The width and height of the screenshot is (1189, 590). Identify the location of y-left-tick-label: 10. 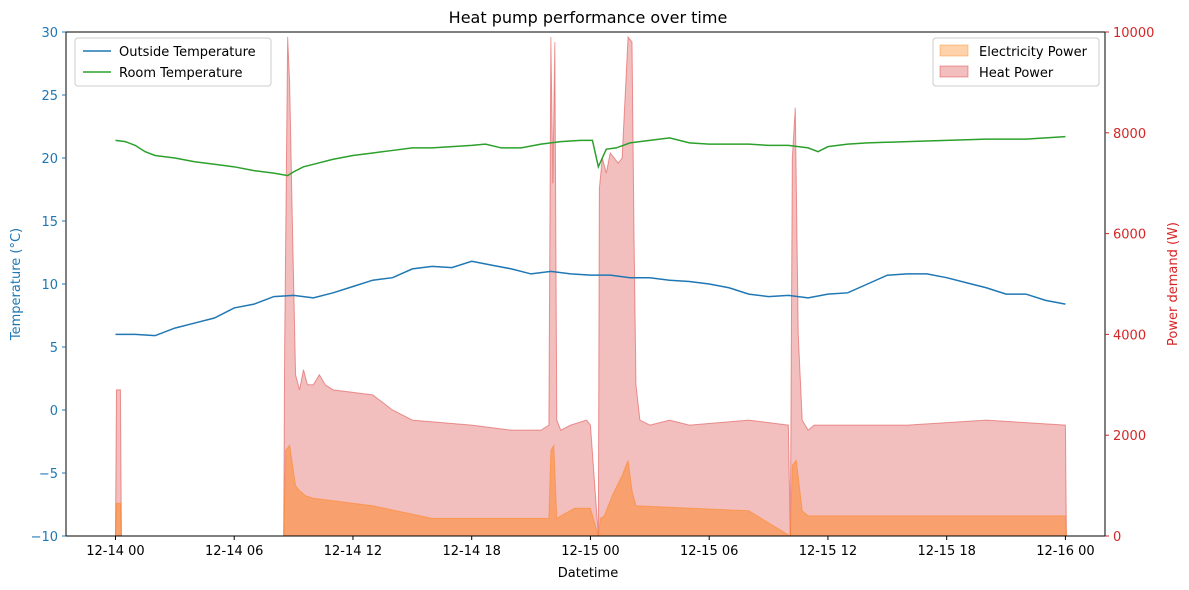
(49, 285).